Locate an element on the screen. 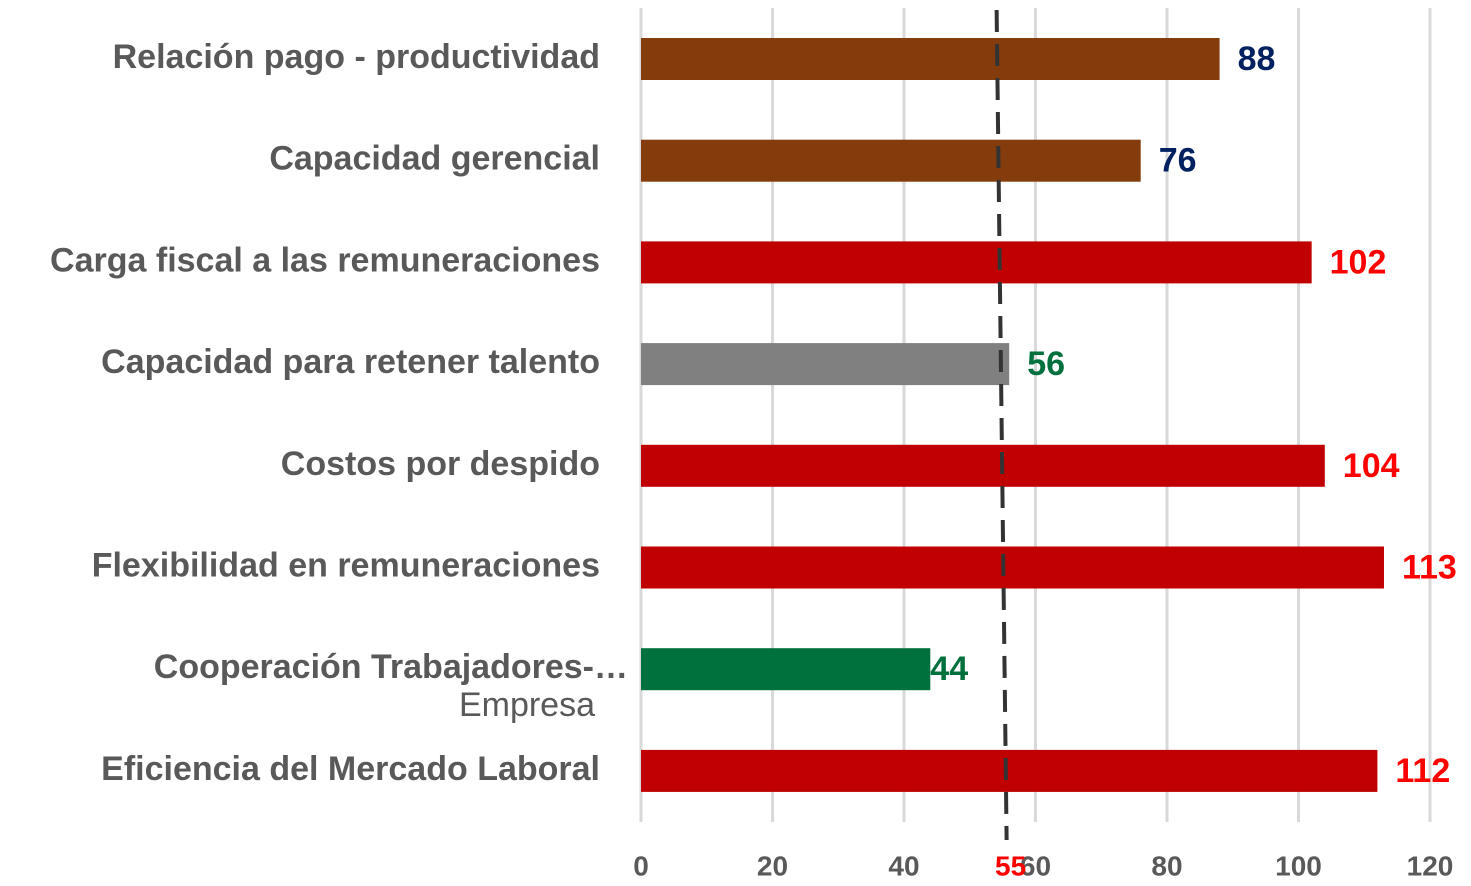 The height and width of the screenshot is (886, 1471). category-label: Flexibilidad en remuneraciones is located at coordinates (346, 565).